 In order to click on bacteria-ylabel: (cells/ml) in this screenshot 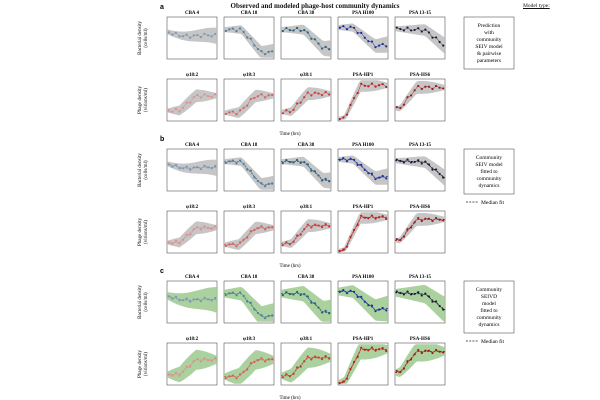, I will do `click(146, 301)`.